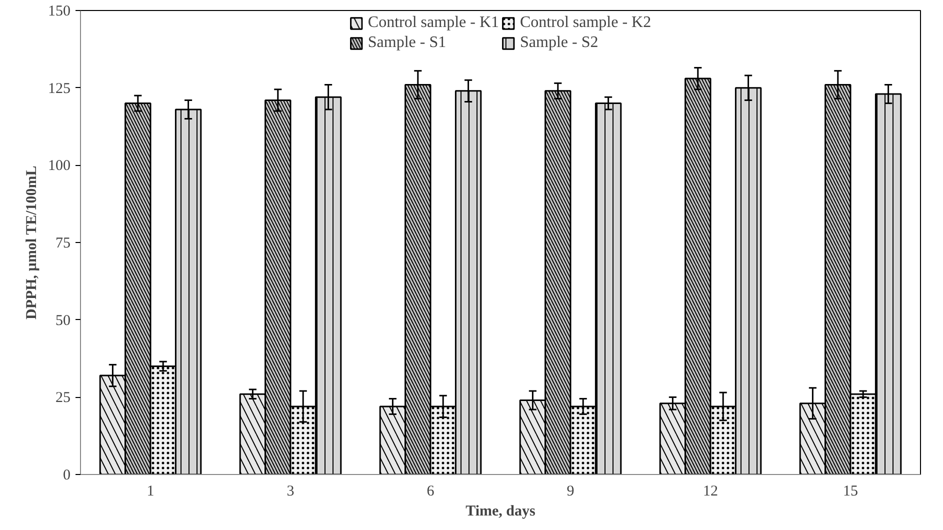 This screenshot has height=530, width=943. I want to click on x-axis-title: Time, days, so click(501, 512).